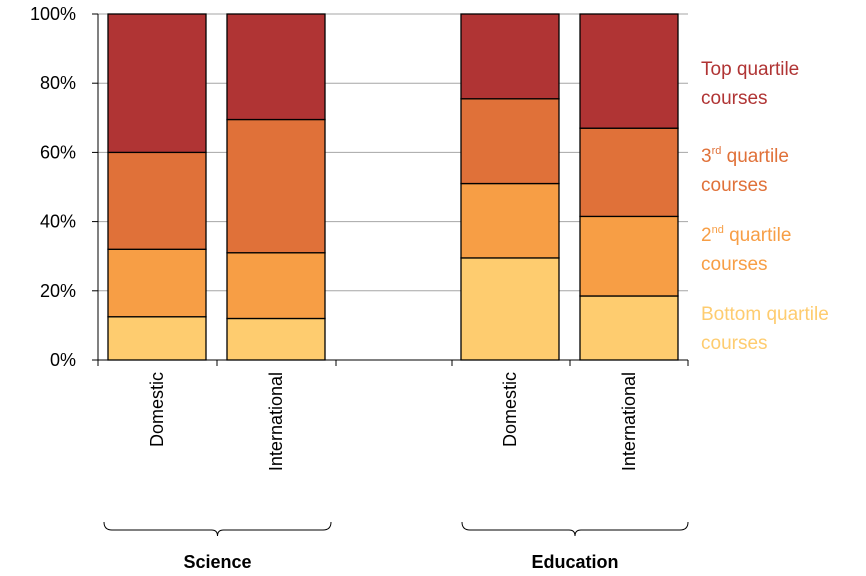 Image resolution: width=866 pixels, height=576 pixels. Describe the element at coordinates (217, 562) in the screenshot. I see `group-label: Science` at that location.